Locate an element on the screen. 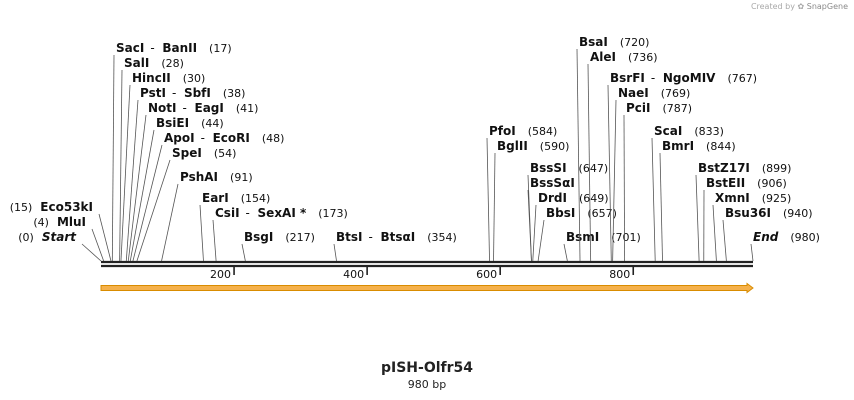 The height and width of the screenshot is (400, 854). site-name: ApoI is located at coordinates (179, 138).